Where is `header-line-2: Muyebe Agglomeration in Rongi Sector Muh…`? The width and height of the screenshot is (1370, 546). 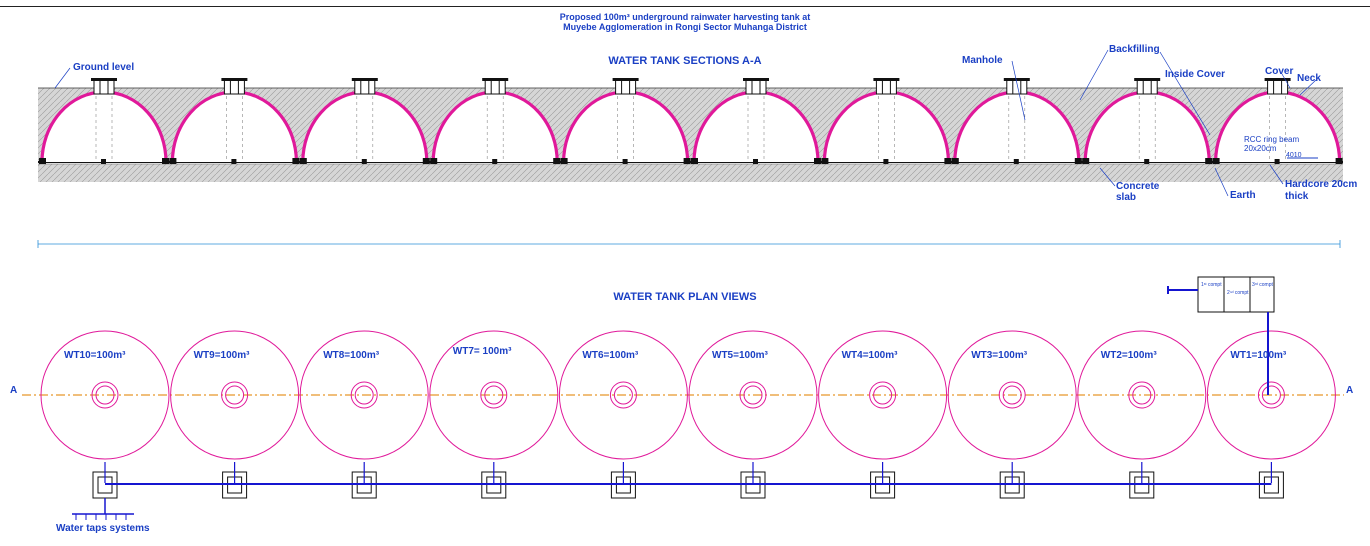 header-line-2: Muyebe Agglomeration in Rongi Sector Muh… is located at coordinates (685, 27).